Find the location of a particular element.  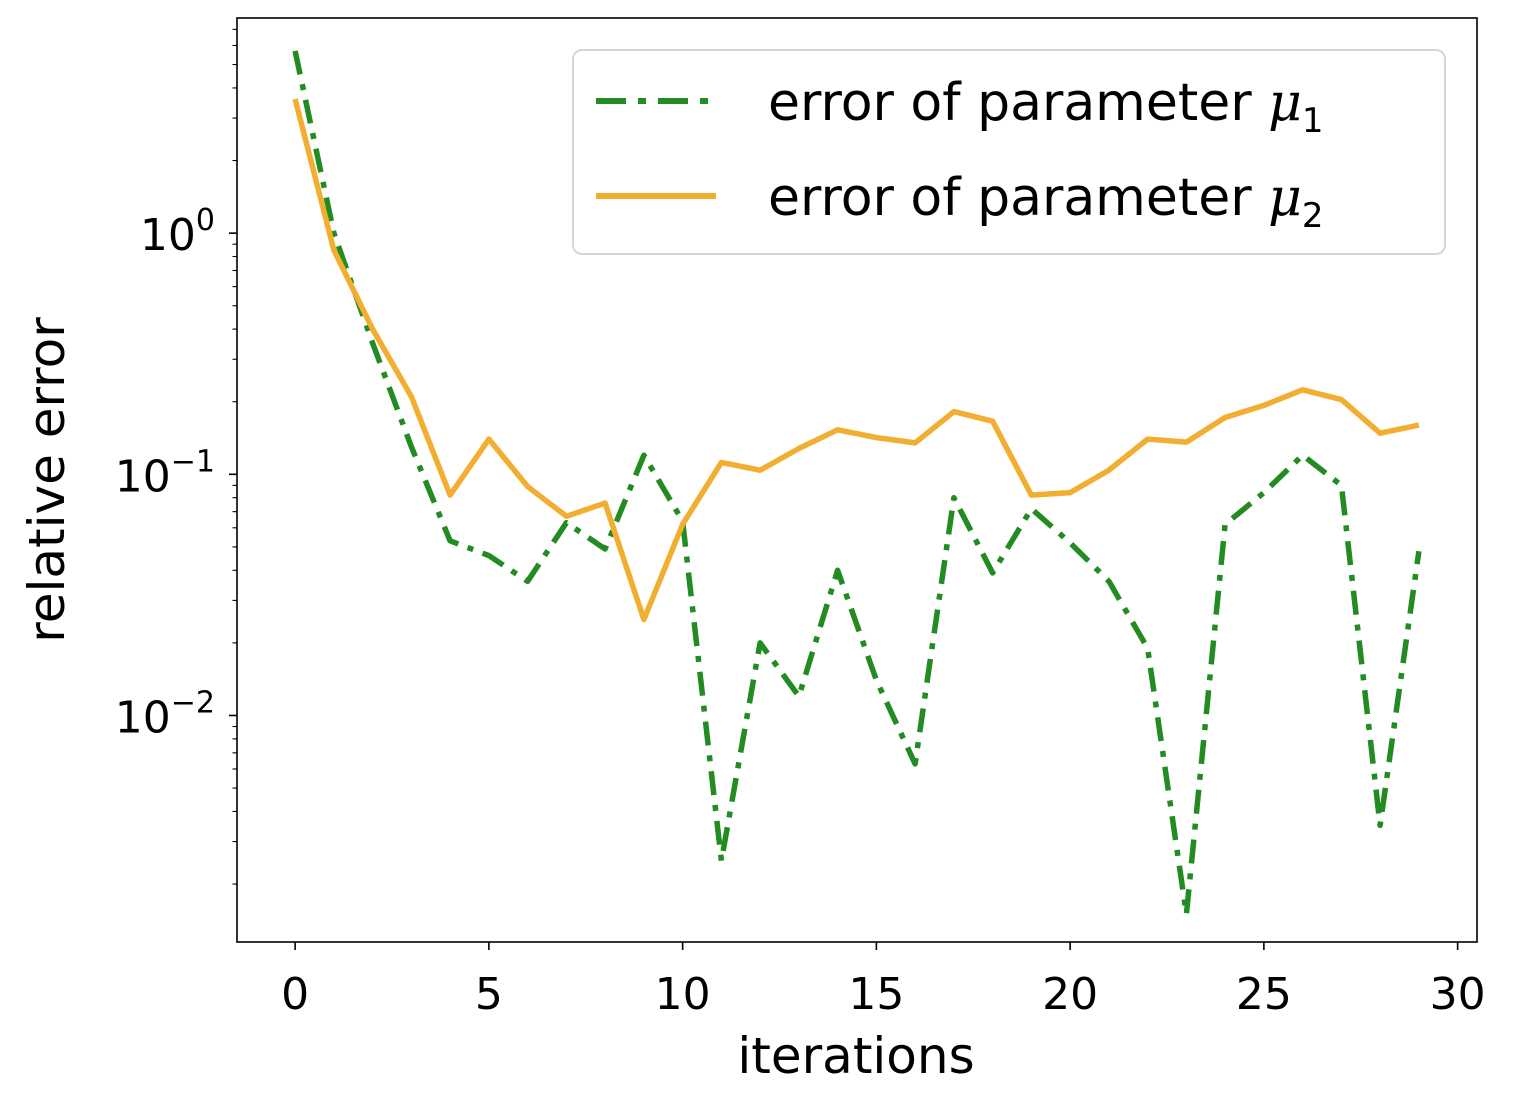

x-tick-label: 0 is located at coordinates (295, 994).